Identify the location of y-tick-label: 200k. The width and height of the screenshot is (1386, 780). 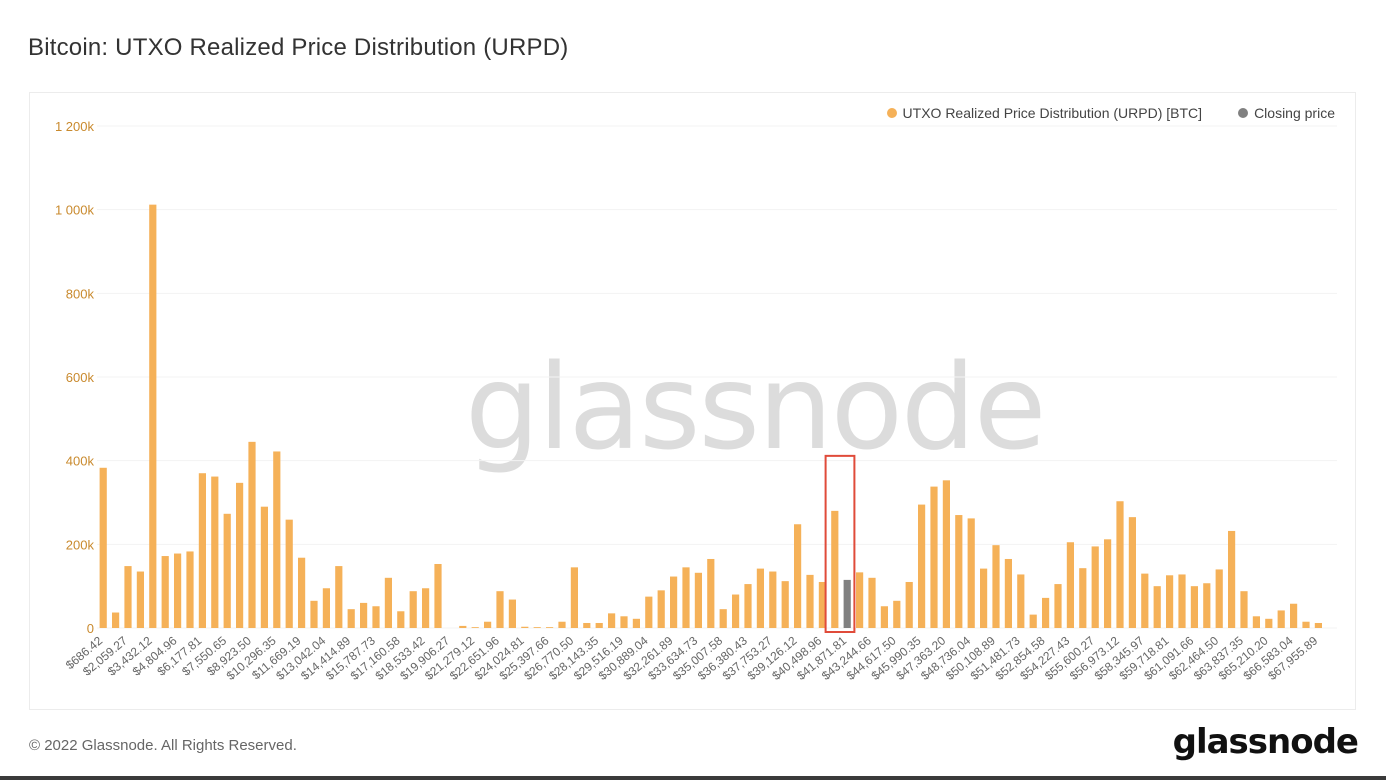
(80, 544).